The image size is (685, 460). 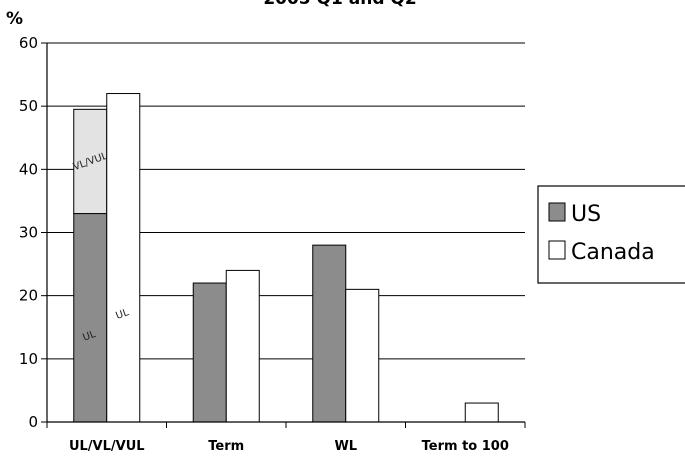 I want to click on x-tick-label-1: Term, so click(x=226, y=446).